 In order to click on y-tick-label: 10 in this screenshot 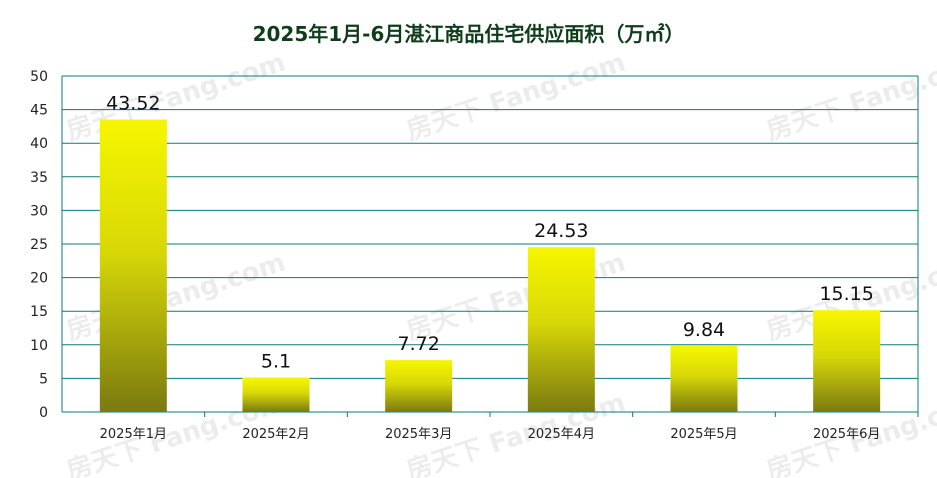, I will do `click(39, 346)`.